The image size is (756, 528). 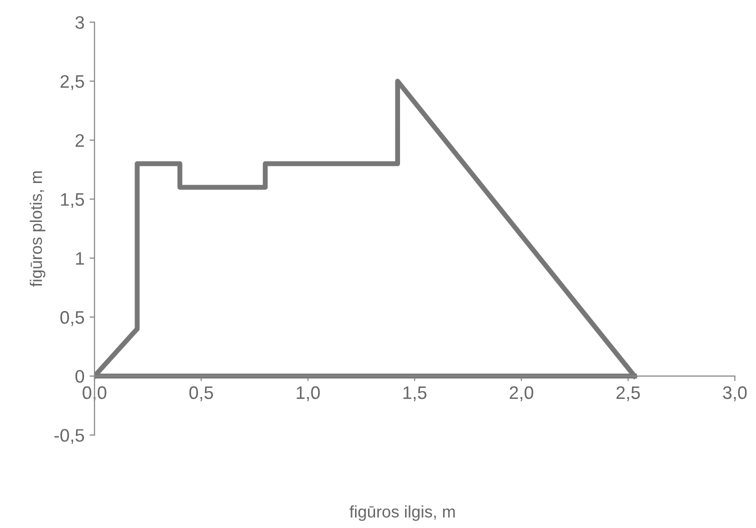 What do you see at coordinates (308, 394) in the screenshot?
I see `x-tick-label: 1,0` at bounding box center [308, 394].